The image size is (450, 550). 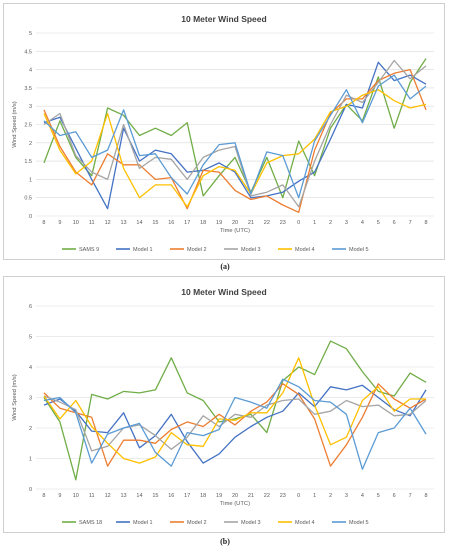 What do you see at coordinates (225, 541) in the screenshot?
I see `caption-b: (b)` at bounding box center [225, 541].